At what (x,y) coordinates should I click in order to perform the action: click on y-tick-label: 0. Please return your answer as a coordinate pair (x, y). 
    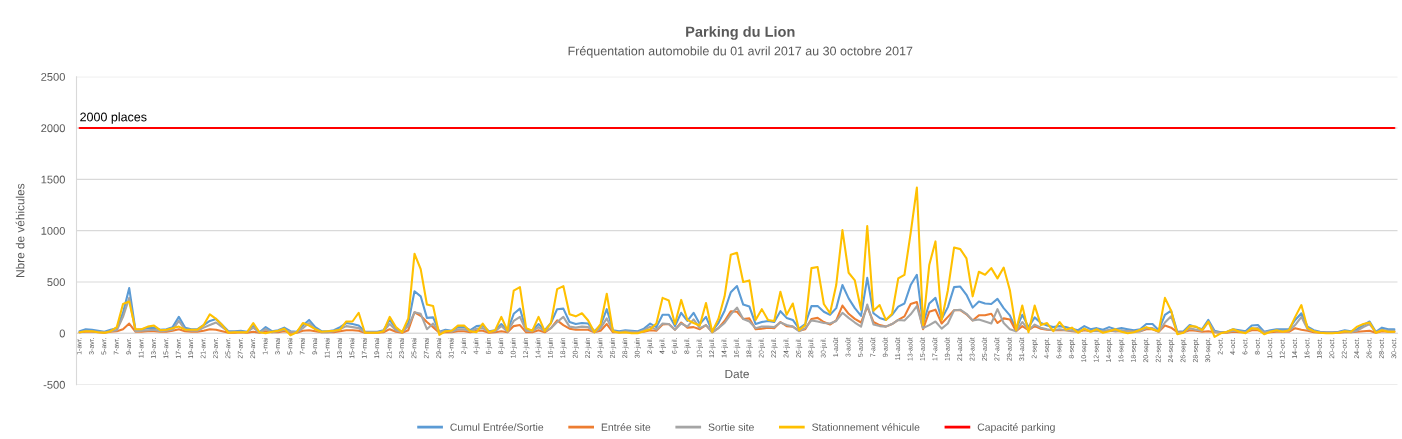
    Looking at the image, I should click on (62, 333).